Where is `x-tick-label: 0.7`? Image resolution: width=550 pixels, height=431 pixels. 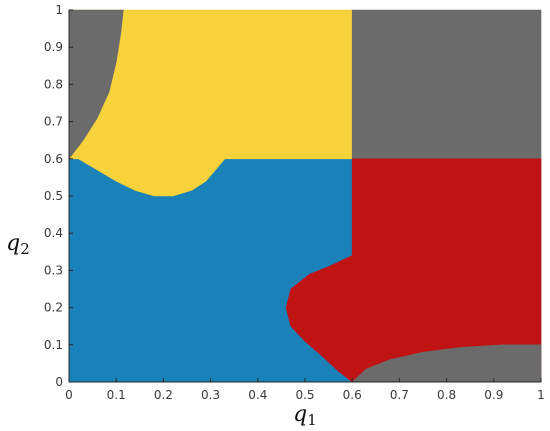
x-tick-label: 0.7 is located at coordinates (399, 395).